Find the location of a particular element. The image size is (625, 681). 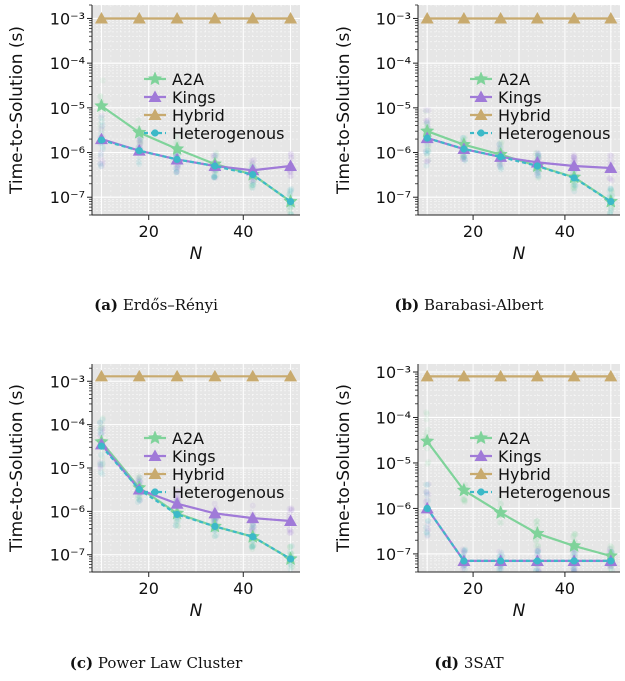

caption-d-text: 3SAT is located at coordinates (483, 663).